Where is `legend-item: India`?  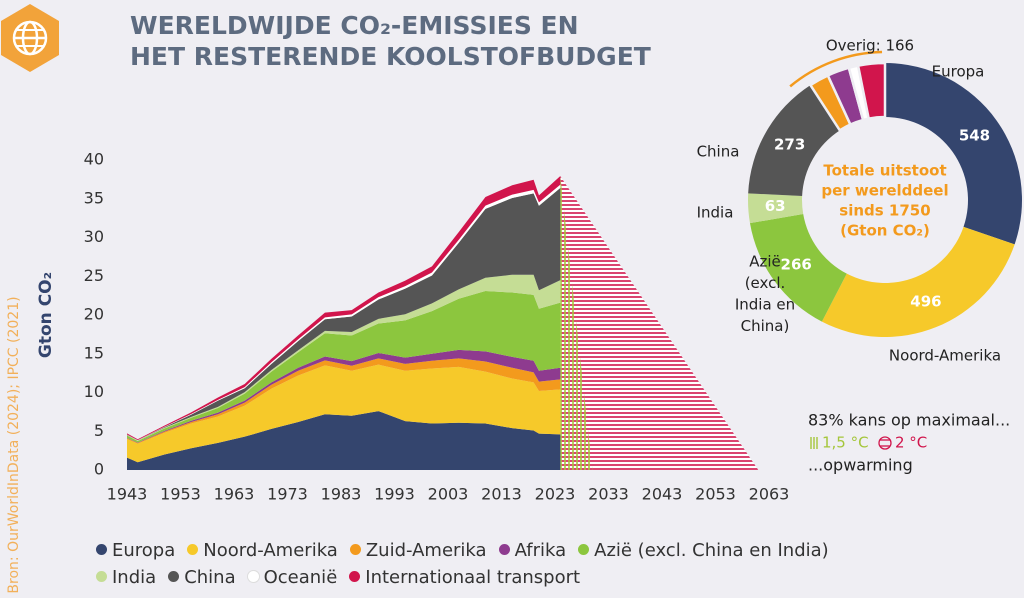
legend-item: India is located at coordinates (126, 577).